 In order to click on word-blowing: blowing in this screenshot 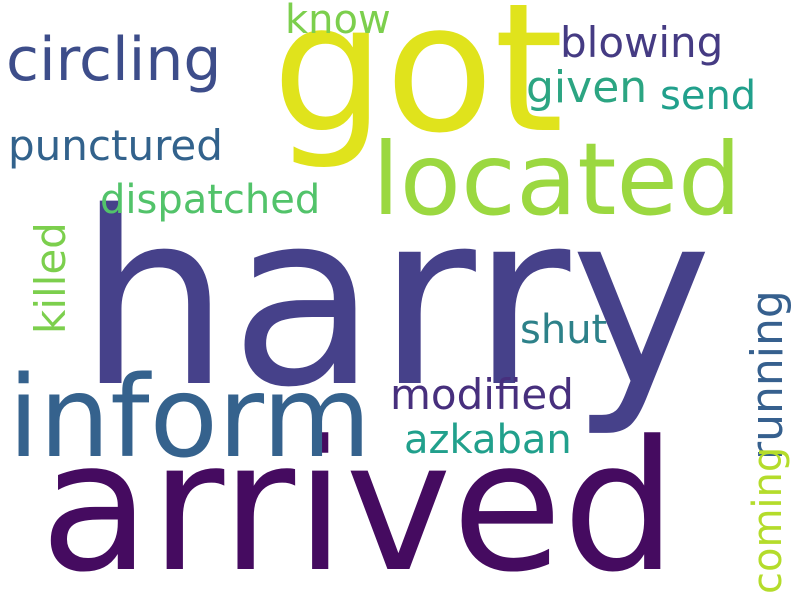, I will do `click(642, 42)`.